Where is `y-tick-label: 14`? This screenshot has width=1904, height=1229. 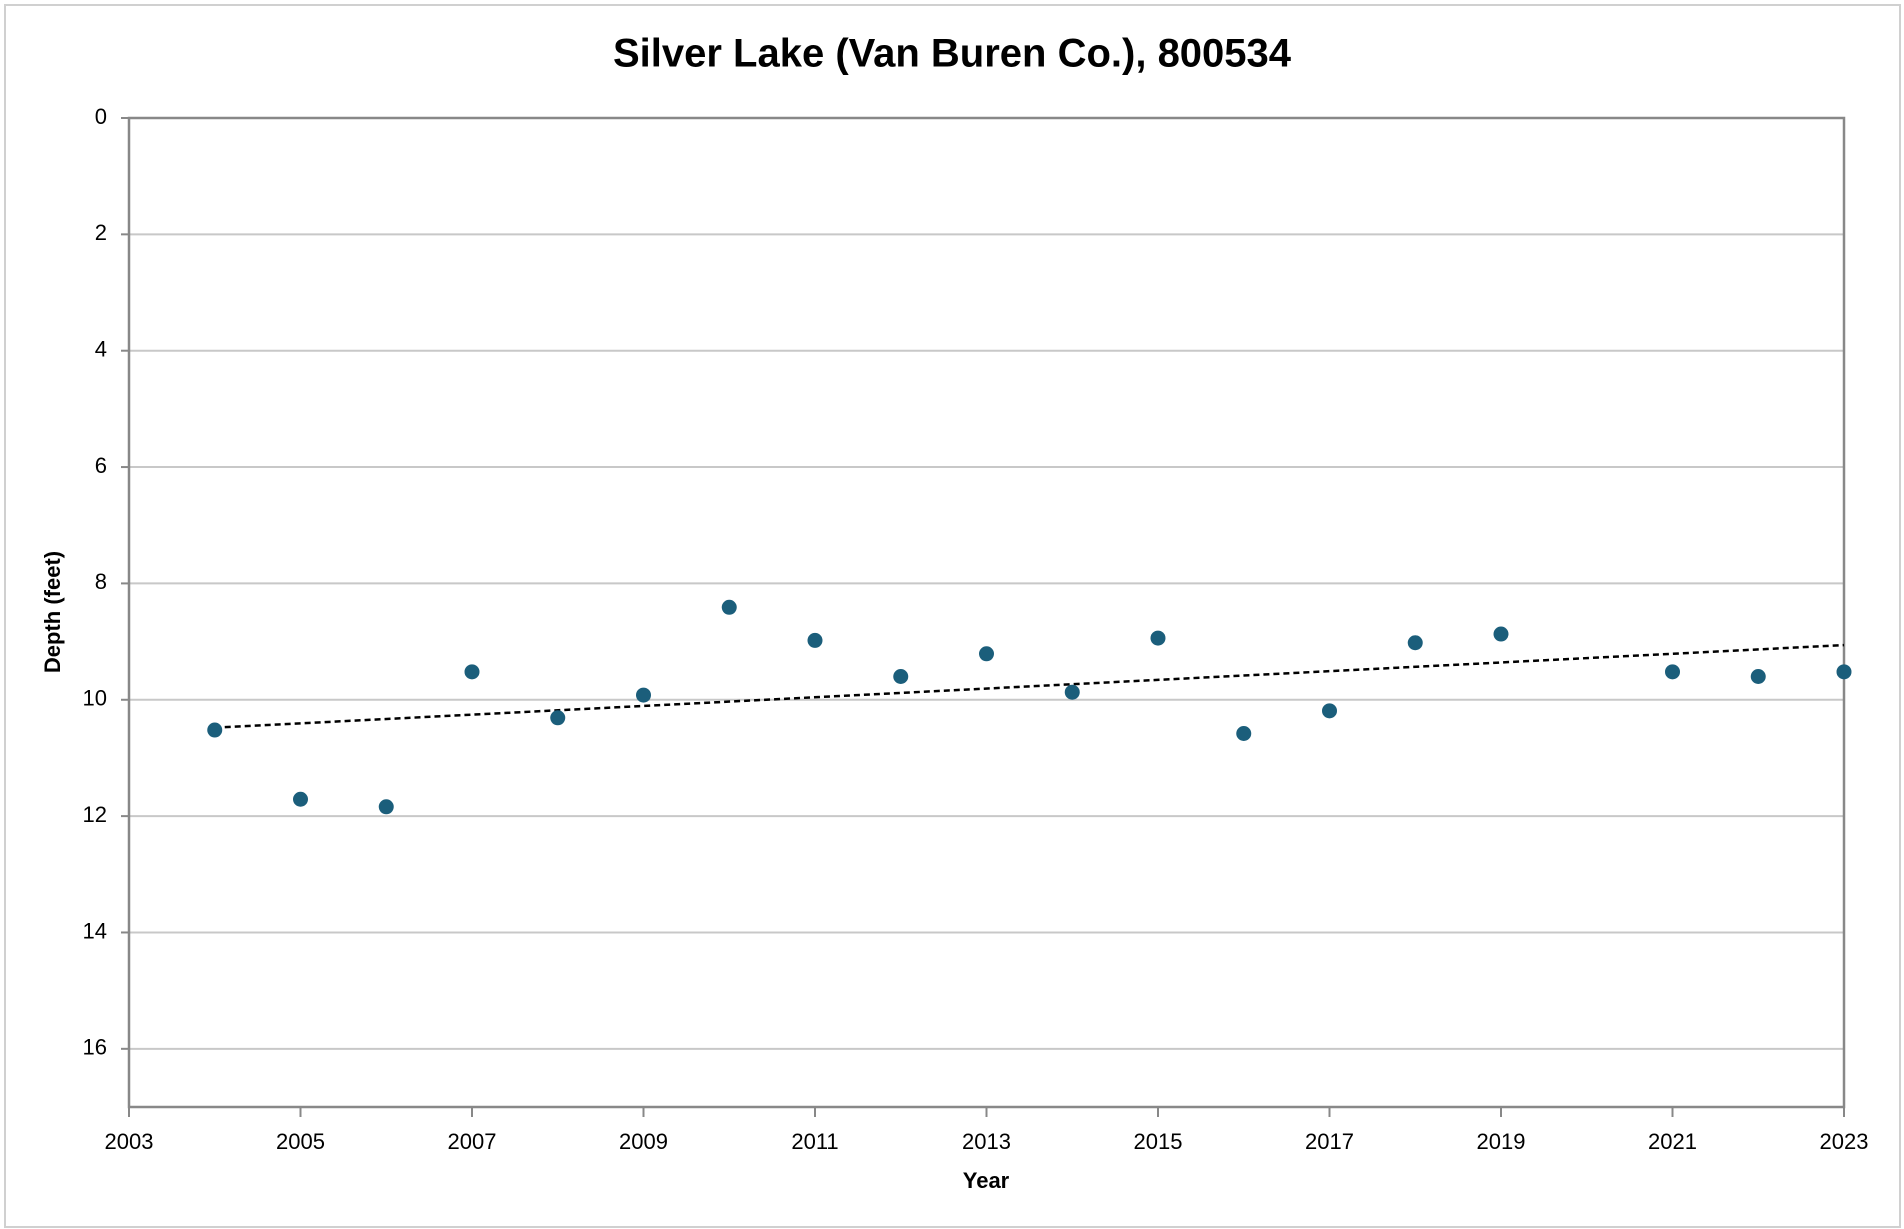
y-tick-label: 14 is located at coordinates (95, 930).